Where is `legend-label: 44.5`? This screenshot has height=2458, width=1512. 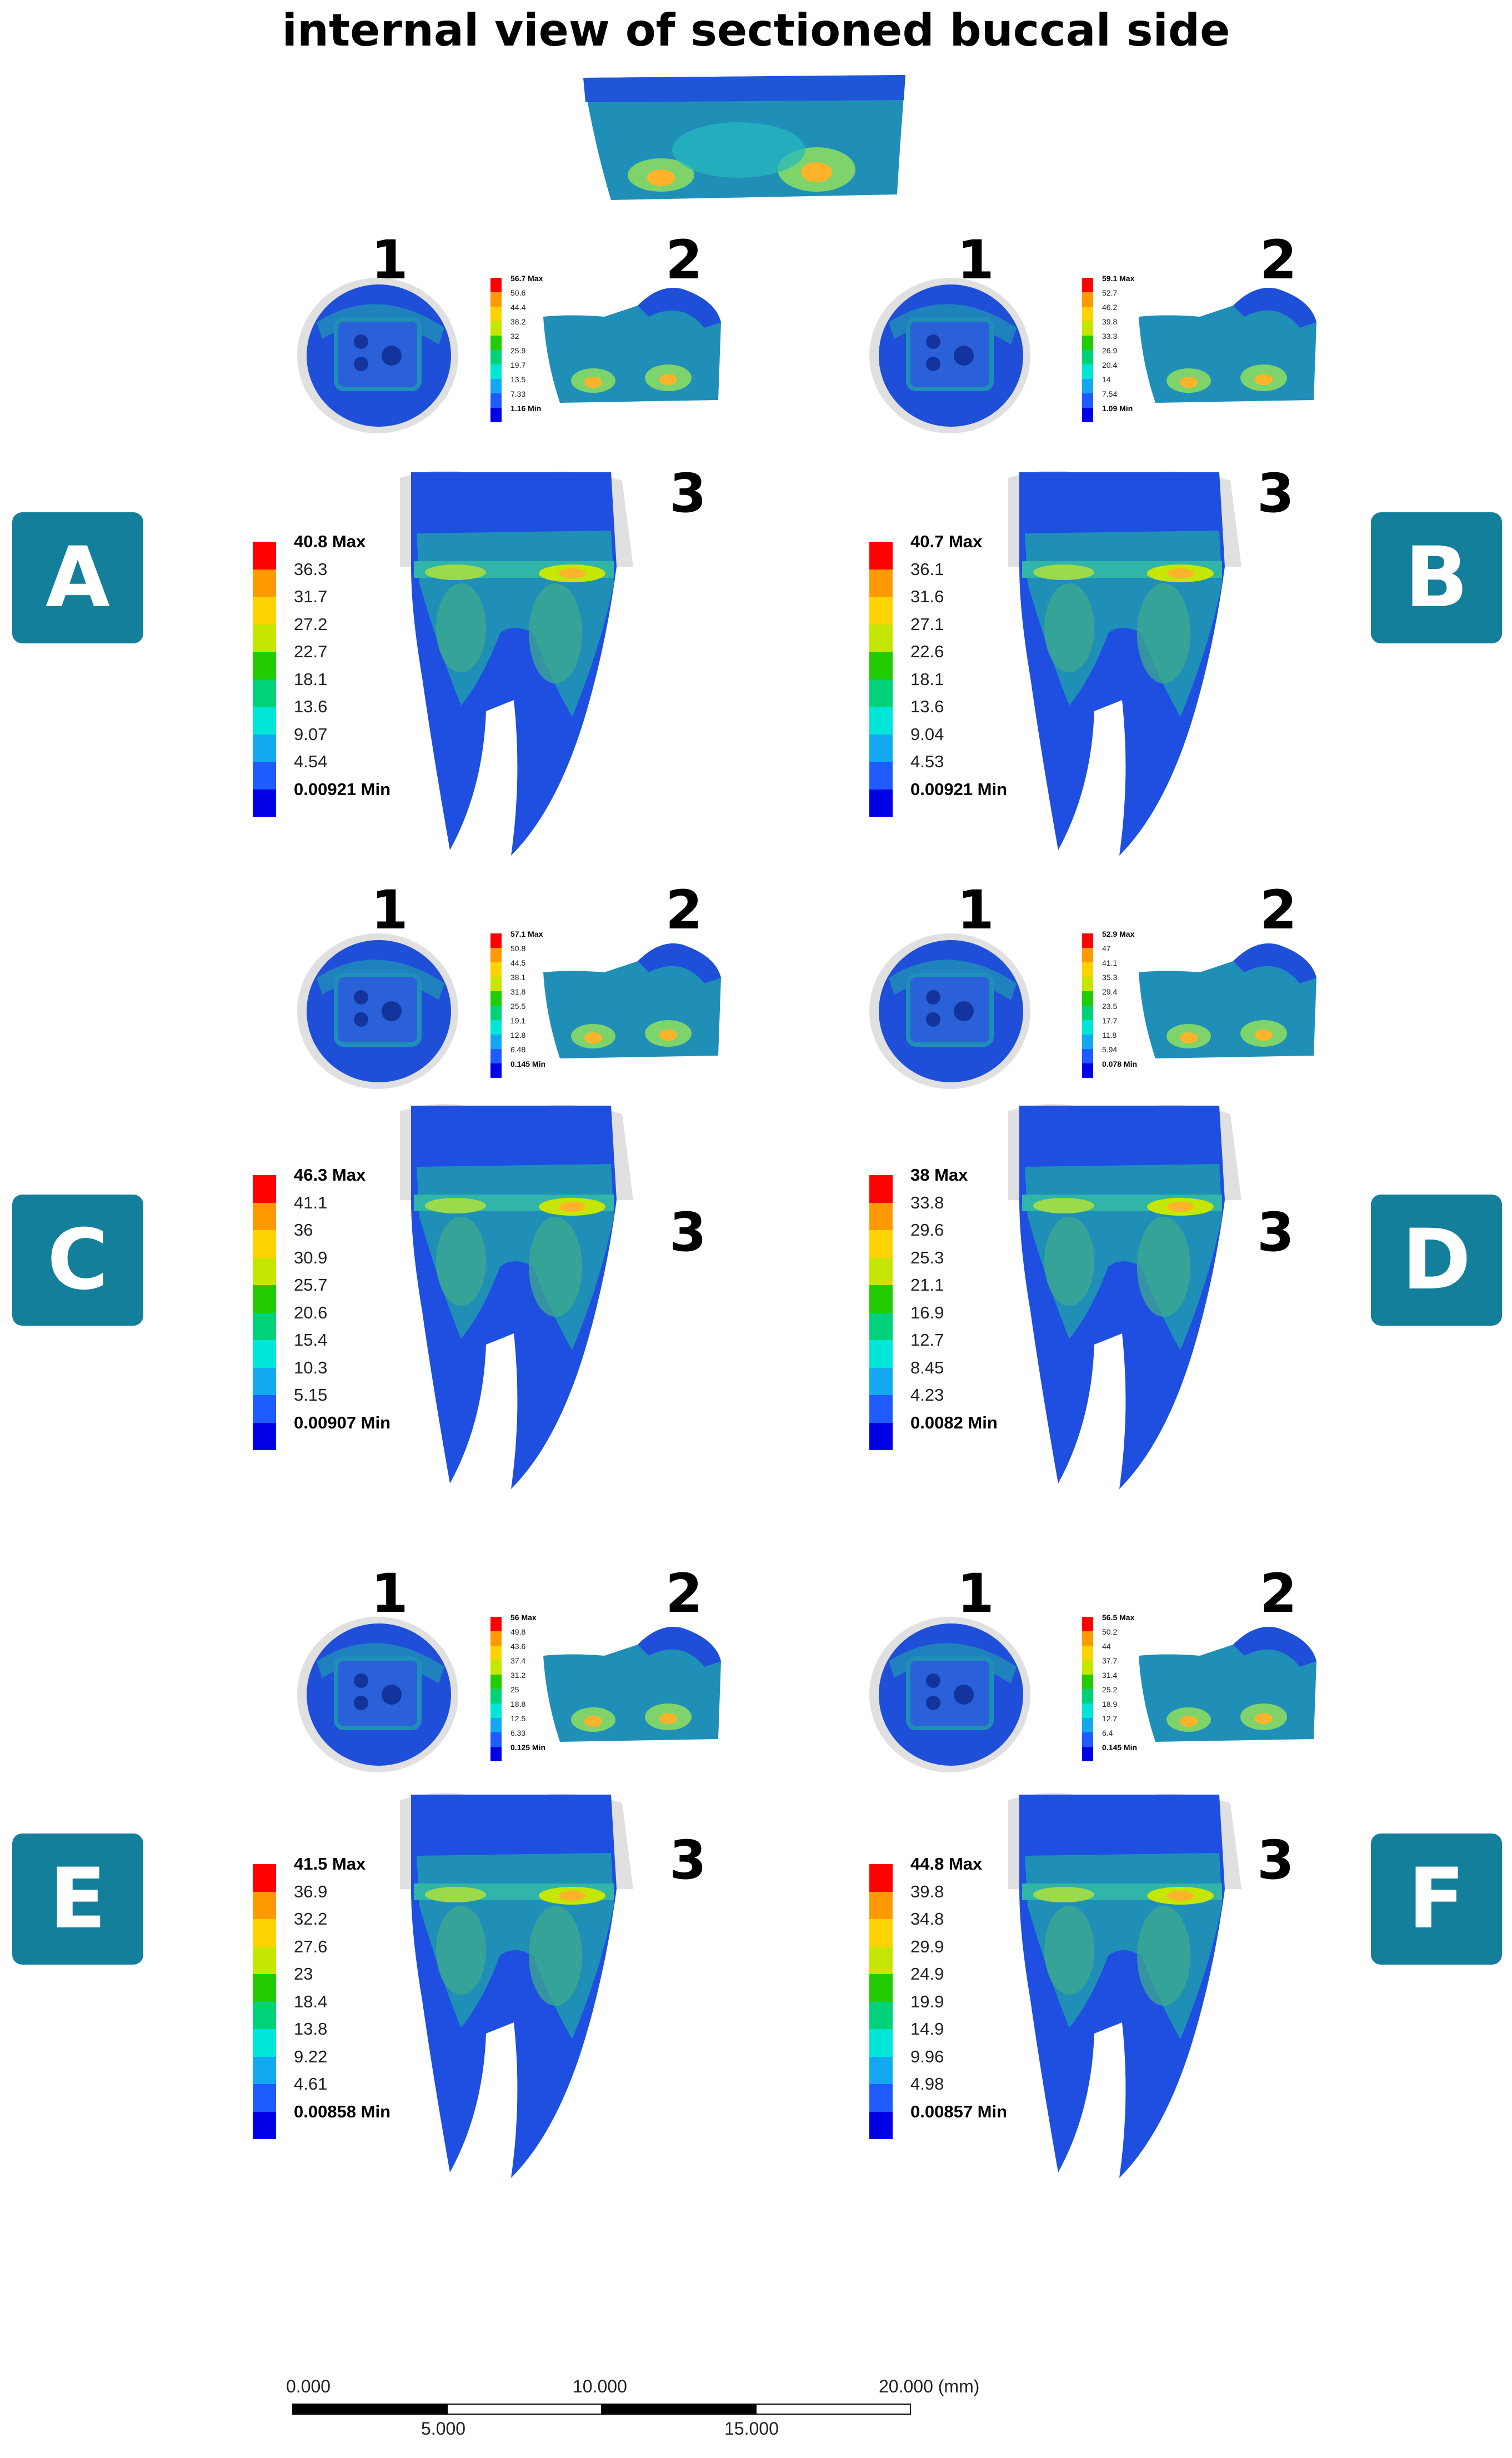 legend-label: 44.5 is located at coordinates (518, 962).